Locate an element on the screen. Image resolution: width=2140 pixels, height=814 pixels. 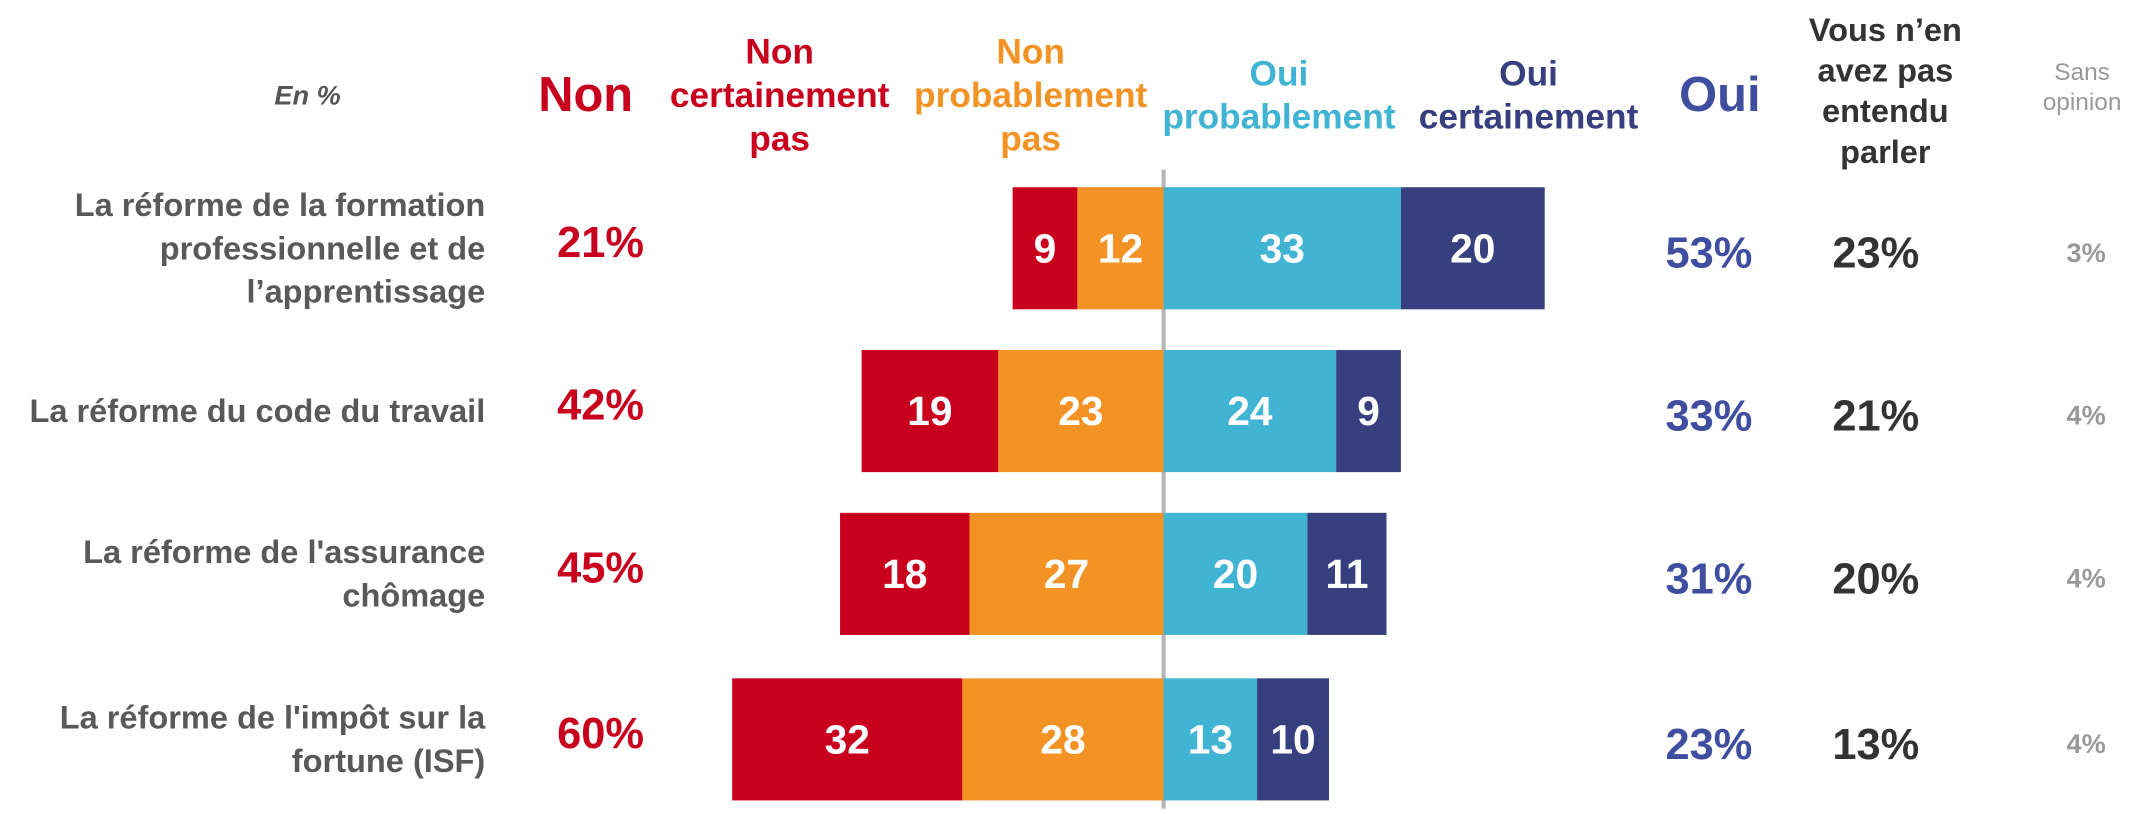
non-total: 42% is located at coordinates (600, 406).